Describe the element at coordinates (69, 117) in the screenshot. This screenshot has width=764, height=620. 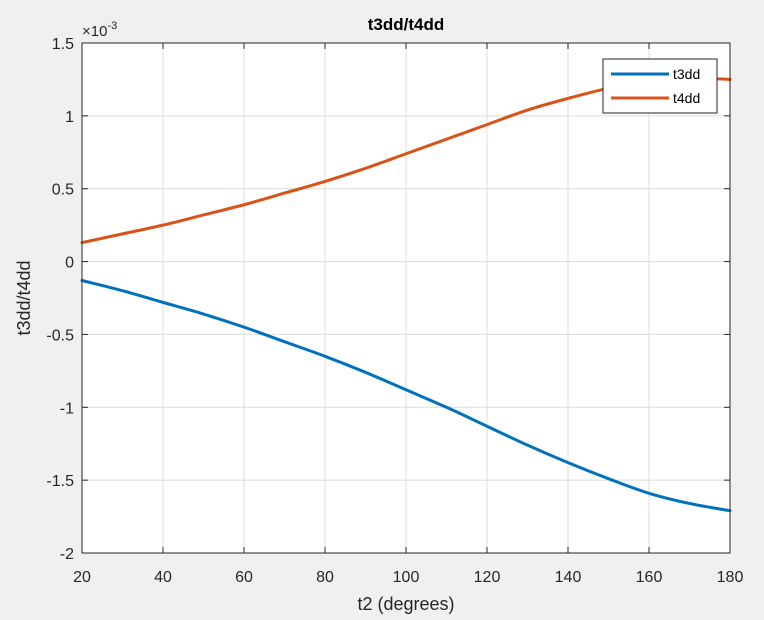
I see `y-tick-label: 1` at that location.